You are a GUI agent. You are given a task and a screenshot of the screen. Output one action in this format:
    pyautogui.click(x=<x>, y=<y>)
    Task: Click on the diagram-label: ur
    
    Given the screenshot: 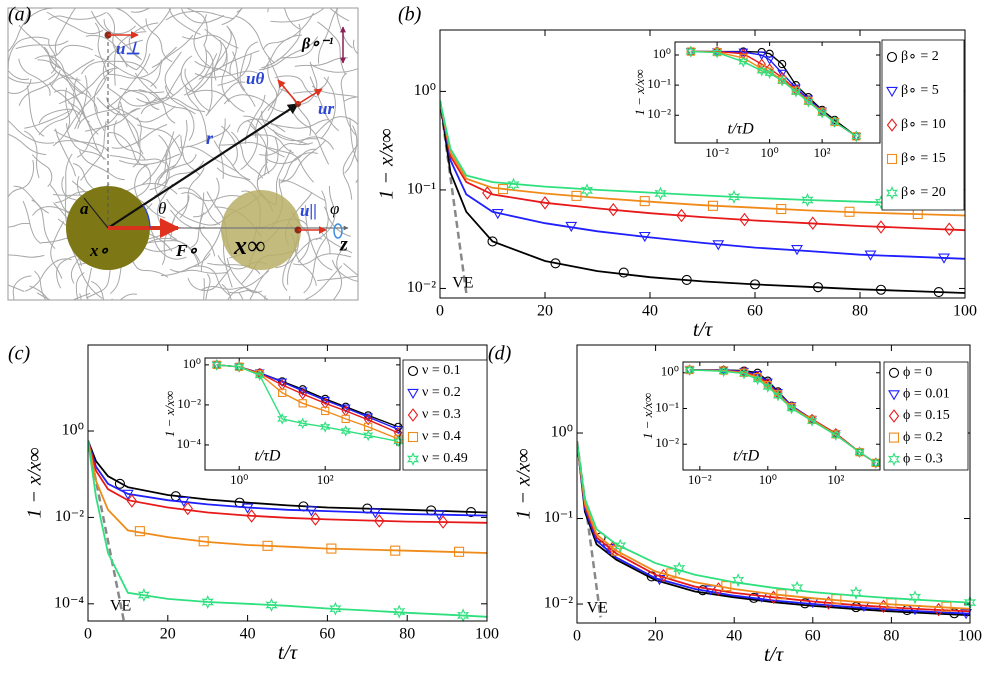 What is the action you would take?
    pyautogui.click(x=326, y=108)
    